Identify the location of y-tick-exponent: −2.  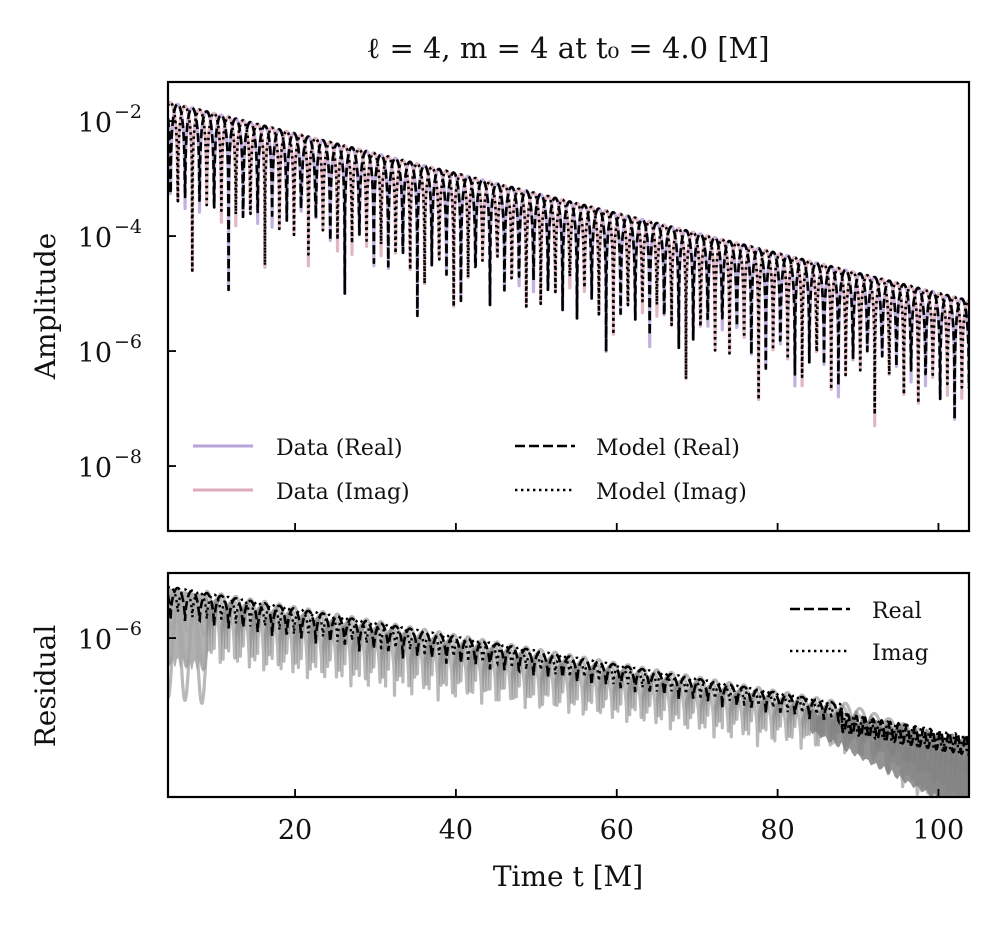
(128, 112).